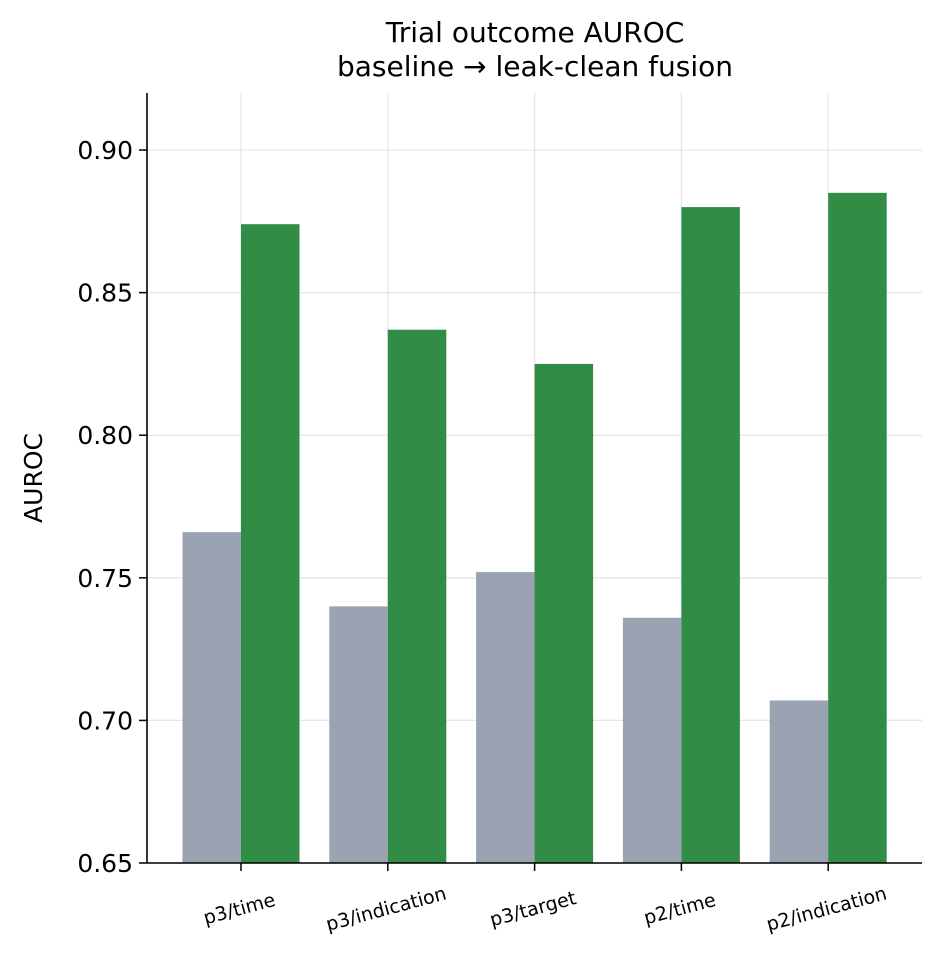 This screenshot has width=942, height=959. Describe the element at coordinates (680, 909) in the screenshot. I see `x-tick-label: p2/time` at that location.